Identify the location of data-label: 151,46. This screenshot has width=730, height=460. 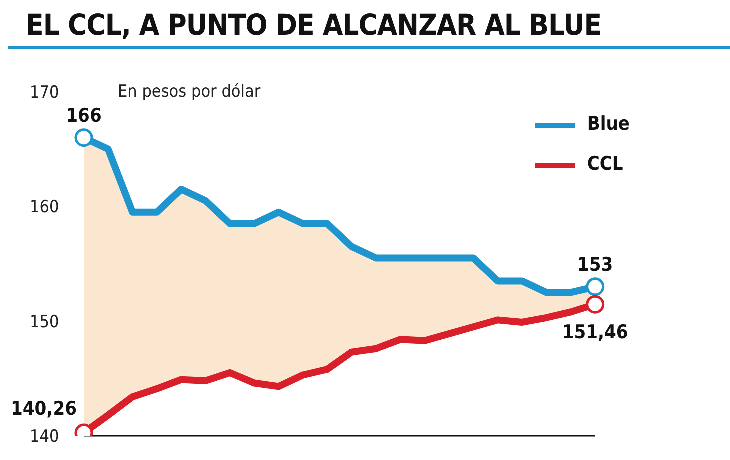
(595, 333).